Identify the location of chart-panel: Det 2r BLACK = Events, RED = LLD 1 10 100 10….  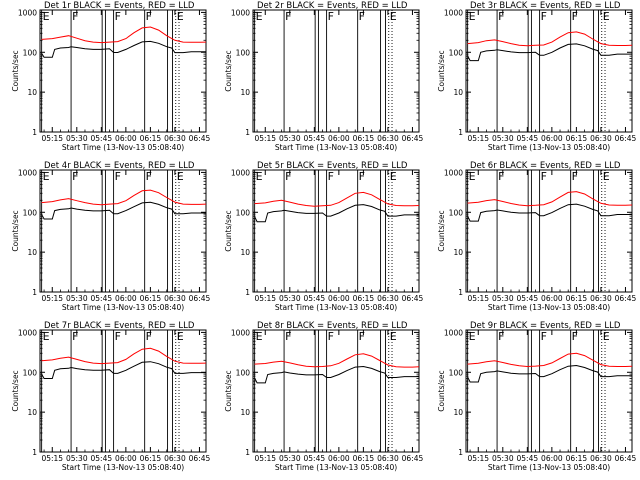
(323, 76).